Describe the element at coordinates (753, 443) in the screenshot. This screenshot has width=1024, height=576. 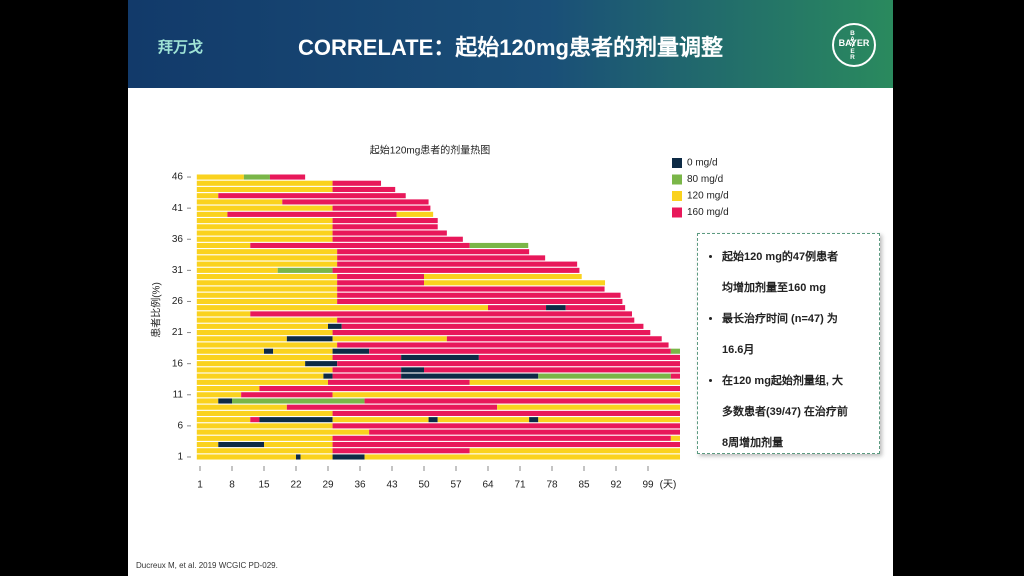
I see `bullet-line: 8周增加剂量` at that location.